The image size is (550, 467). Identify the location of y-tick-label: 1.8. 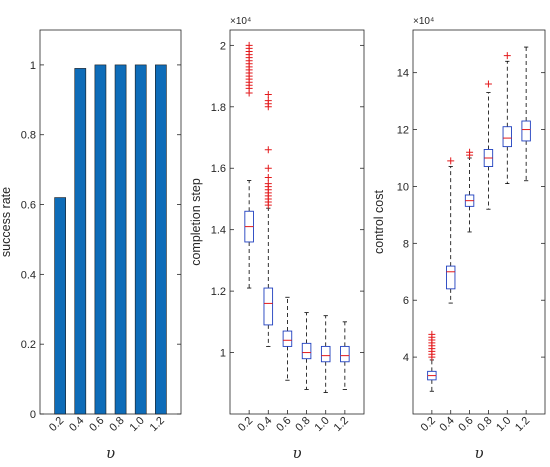
(218, 108).